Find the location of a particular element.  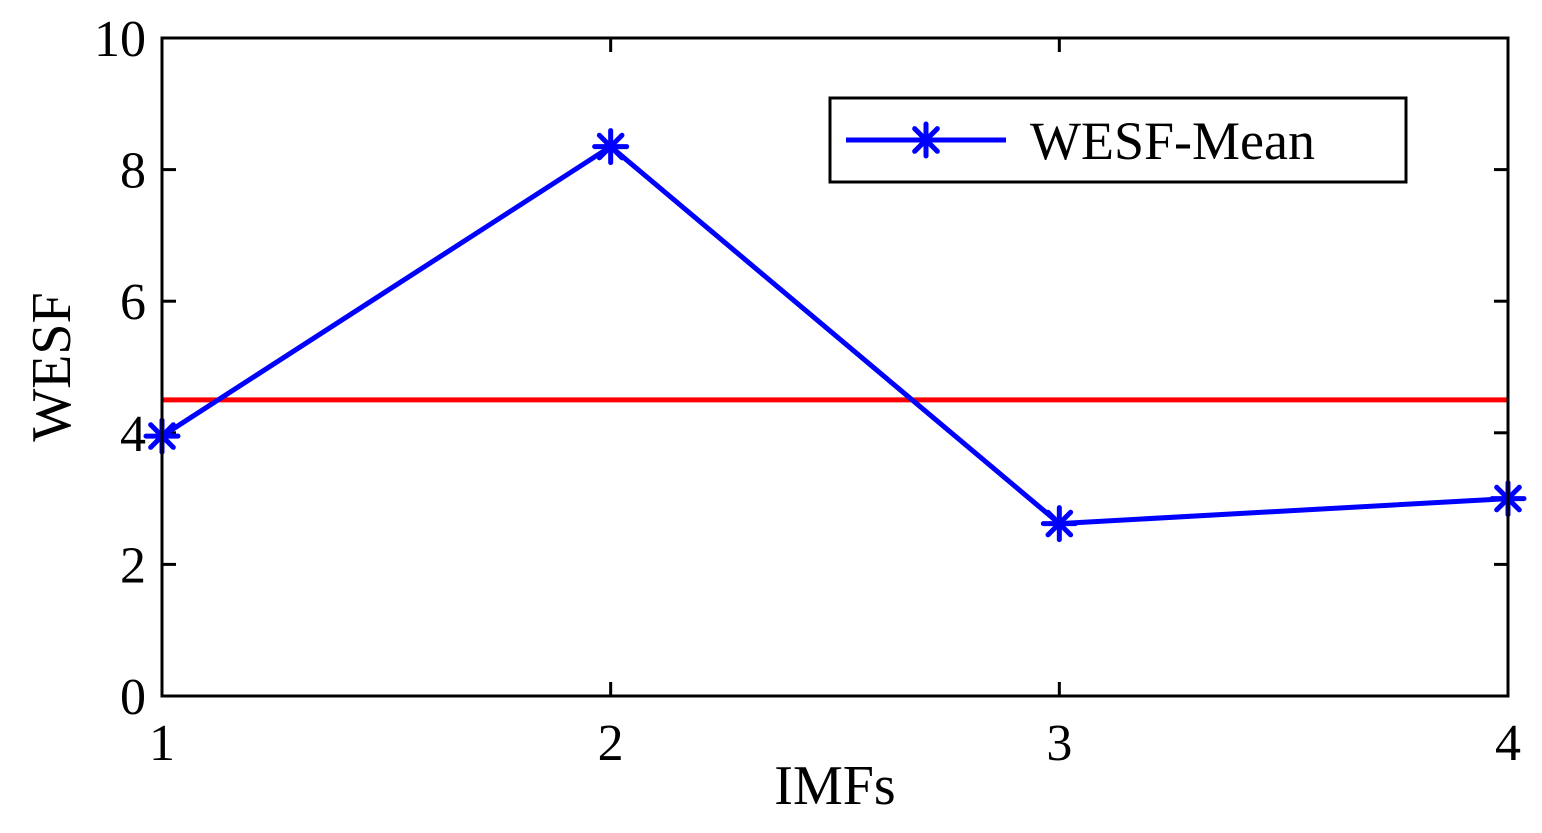

x-tick-label: 3 is located at coordinates (1059, 743).